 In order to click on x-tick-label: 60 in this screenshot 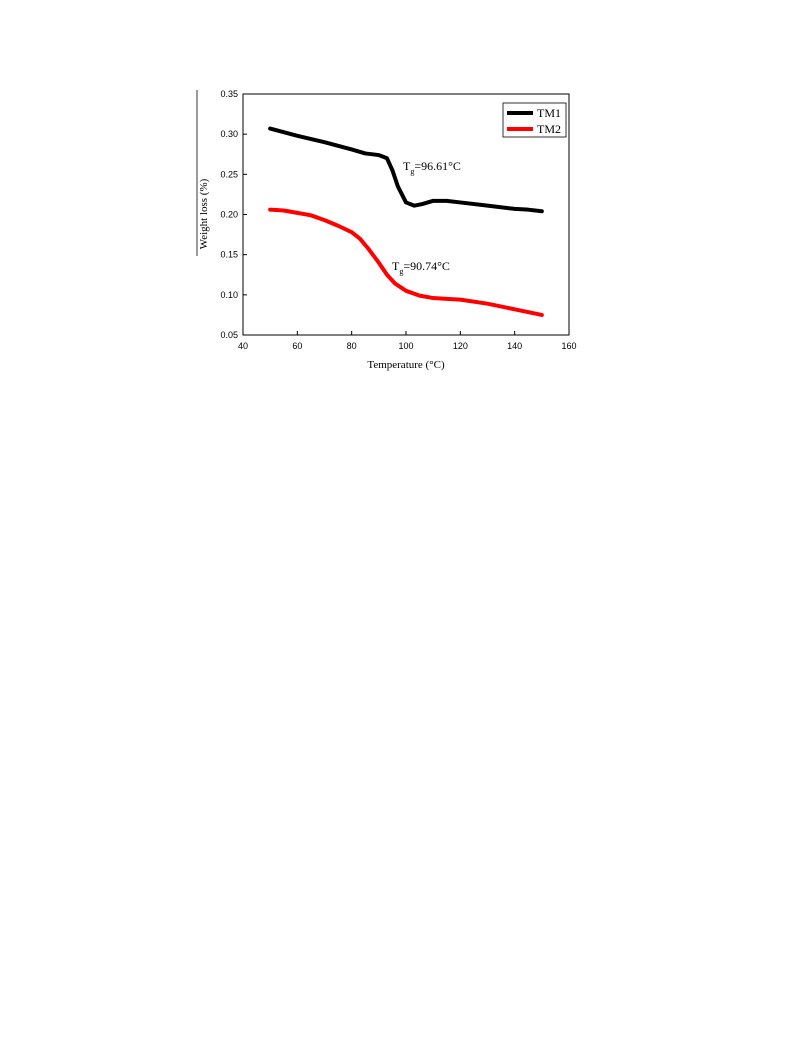, I will do `click(297, 346)`.